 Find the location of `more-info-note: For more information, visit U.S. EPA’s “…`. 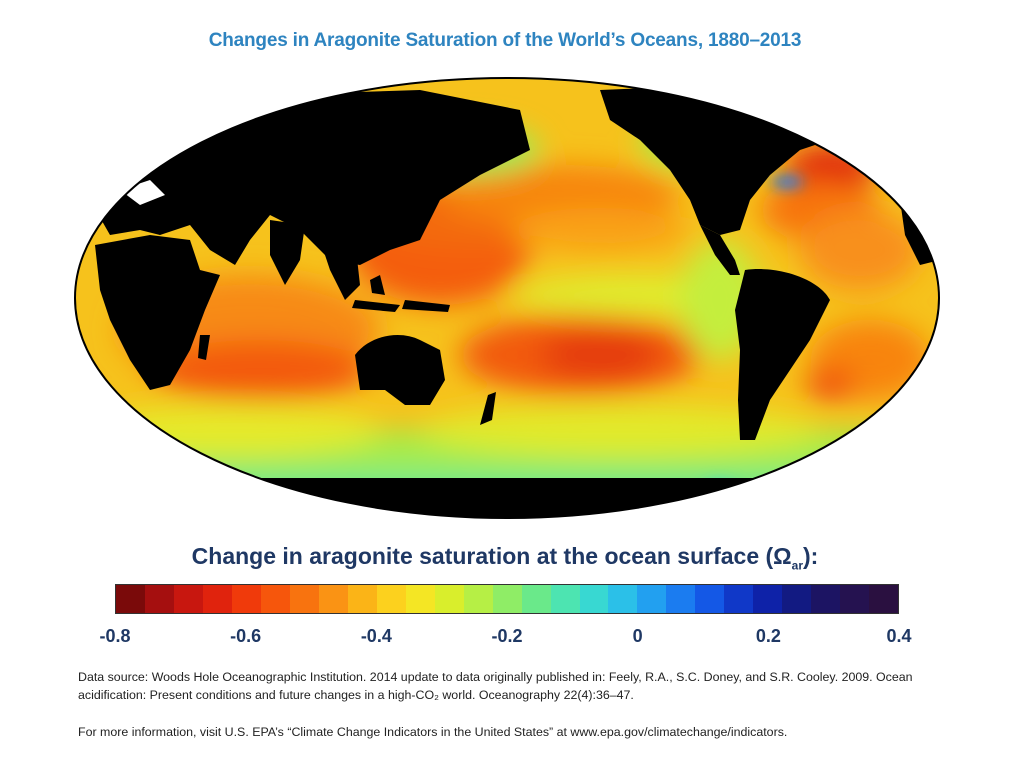

more-info-note: For more information, visit U.S. EPA’s “… is located at coordinates (433, 732).